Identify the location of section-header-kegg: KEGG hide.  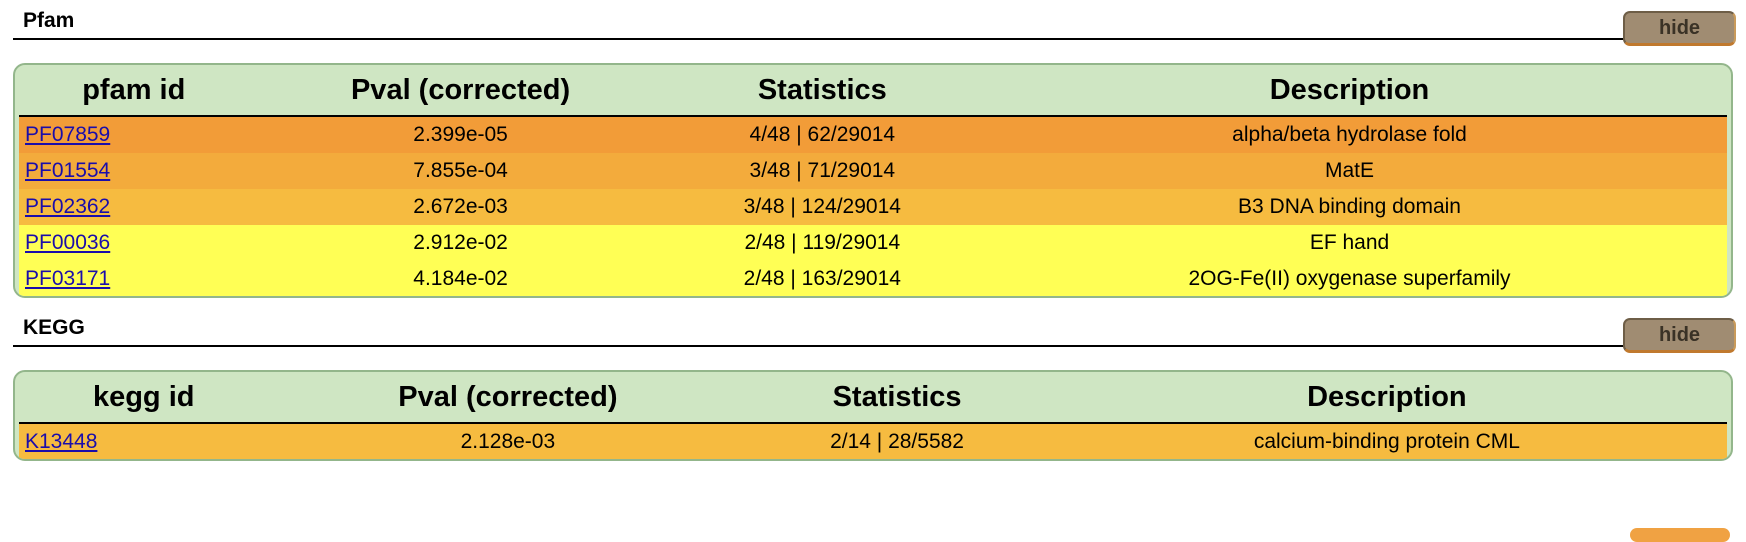
(874, 330).